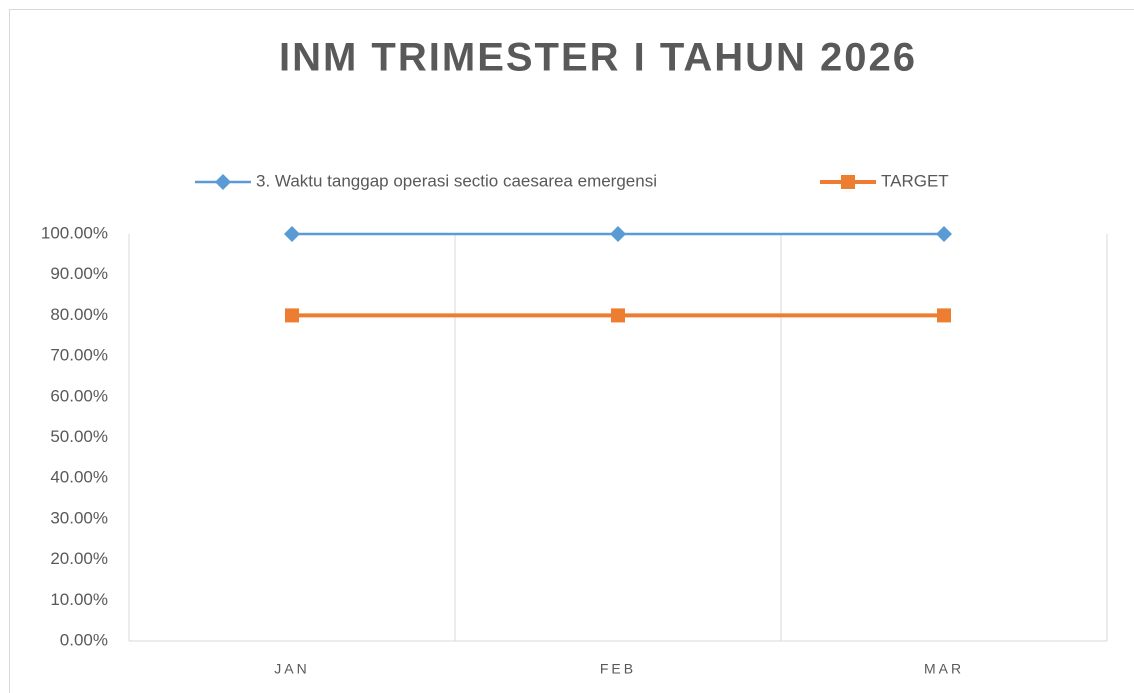 The height and width of the screenshot is (693, 1134). Describe the element at coordinates (944, 669) in the screenshot. I see `x-tick-label: MAR` at that location.